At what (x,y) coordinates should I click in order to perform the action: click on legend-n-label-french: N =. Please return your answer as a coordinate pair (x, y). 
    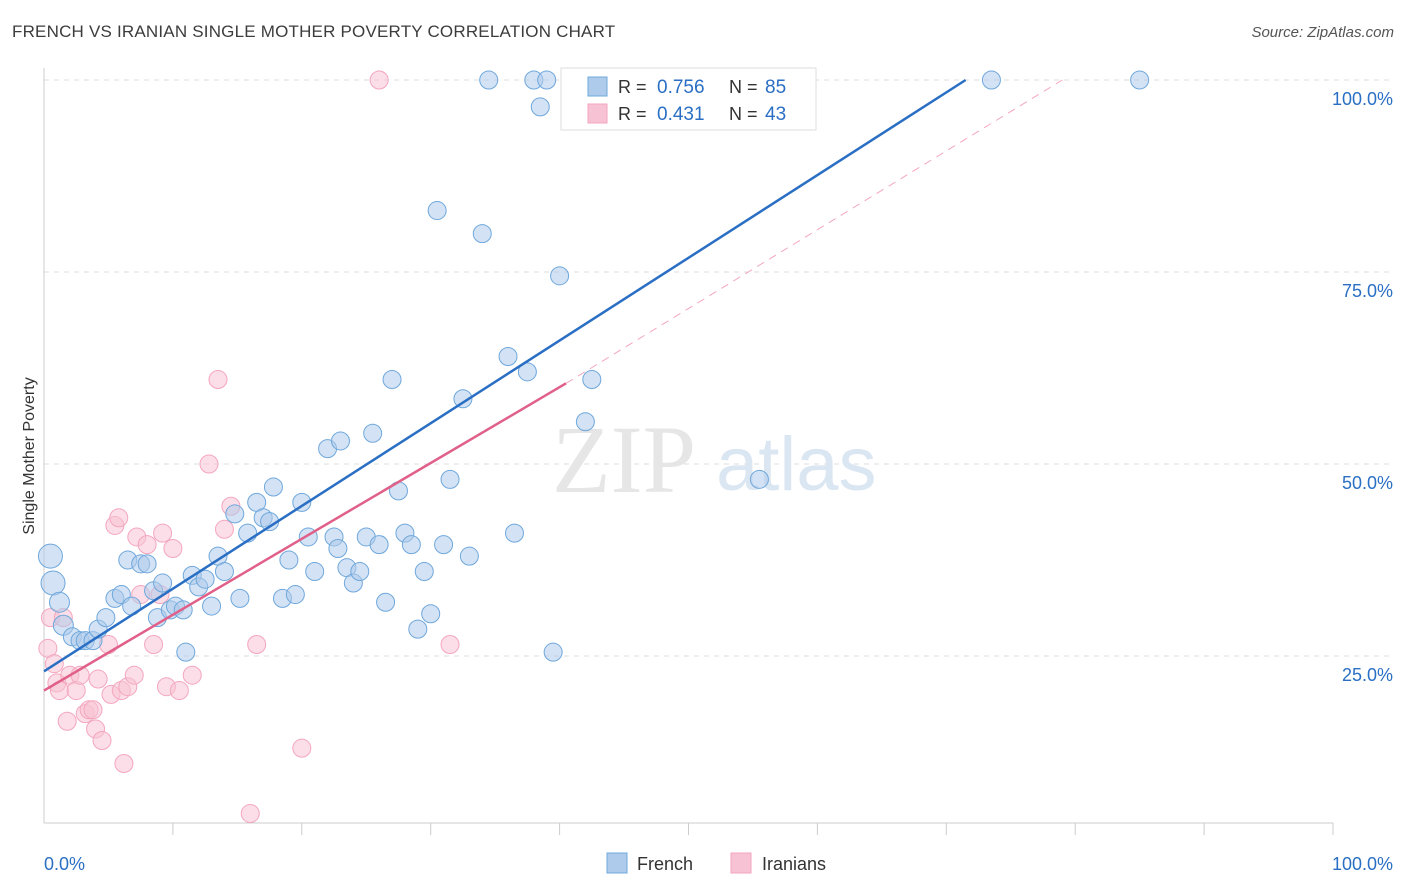
    Looking at the image, I should click on (743, 87).